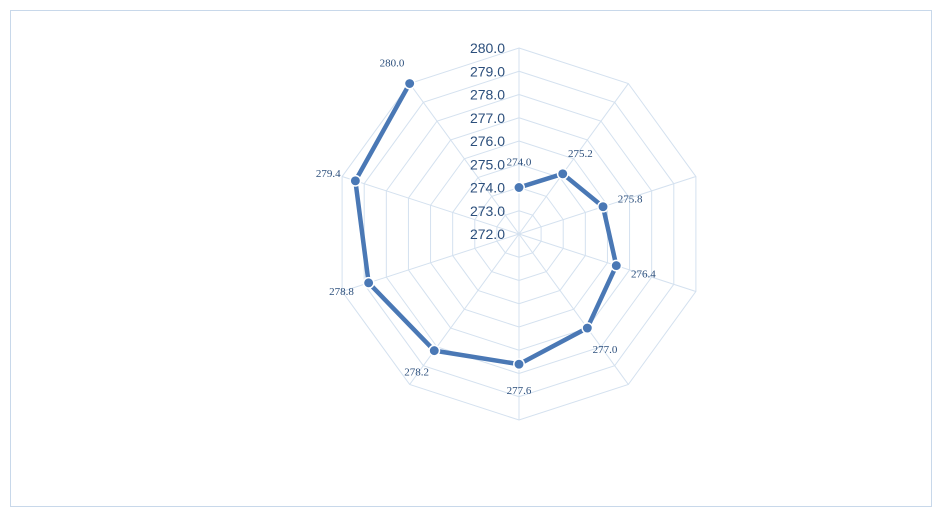 The image size is (943, 518). Describe the element at coordinates (416, 373) in the screenshot. I see `data-label: 278.2` at that location.